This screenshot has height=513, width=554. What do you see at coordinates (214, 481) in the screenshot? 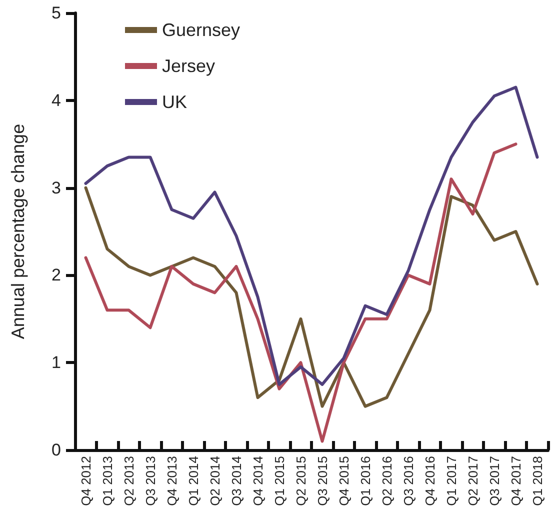
I see `x-tick-label: Q2 2014` at bounding box center [214, 481].